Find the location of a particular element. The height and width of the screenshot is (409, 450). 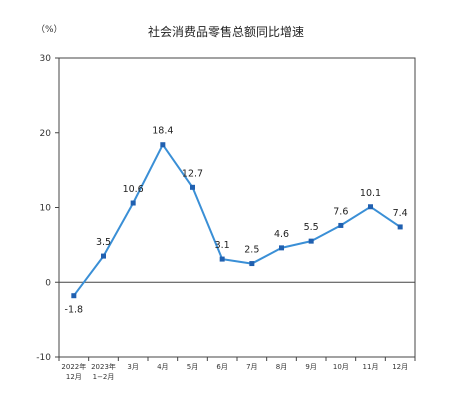

x-tick-label: 11月 is located at coordinates (371, 367).